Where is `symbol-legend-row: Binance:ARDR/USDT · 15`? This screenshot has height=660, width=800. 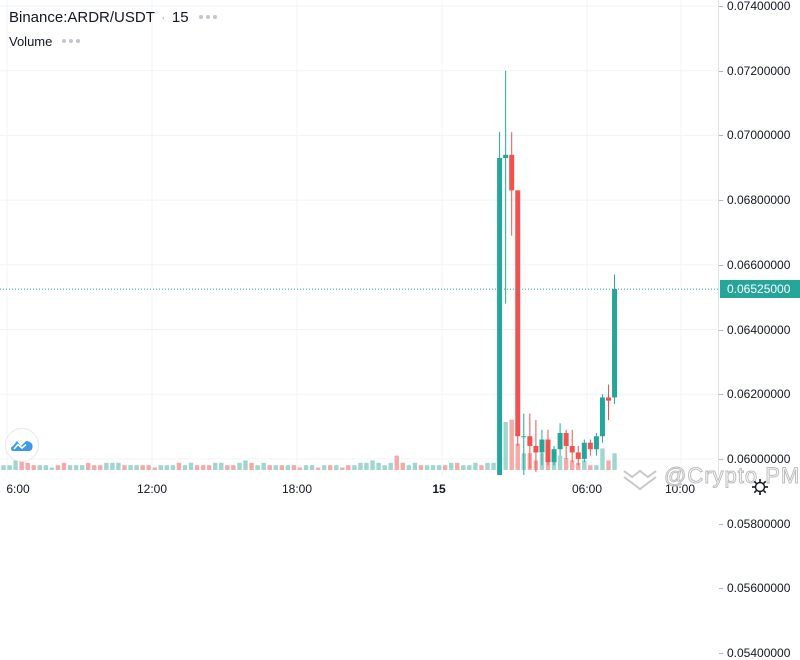 symbol-legend-row: Binance:ARDR/USDT · 15 is located at coordinates (113, 17).